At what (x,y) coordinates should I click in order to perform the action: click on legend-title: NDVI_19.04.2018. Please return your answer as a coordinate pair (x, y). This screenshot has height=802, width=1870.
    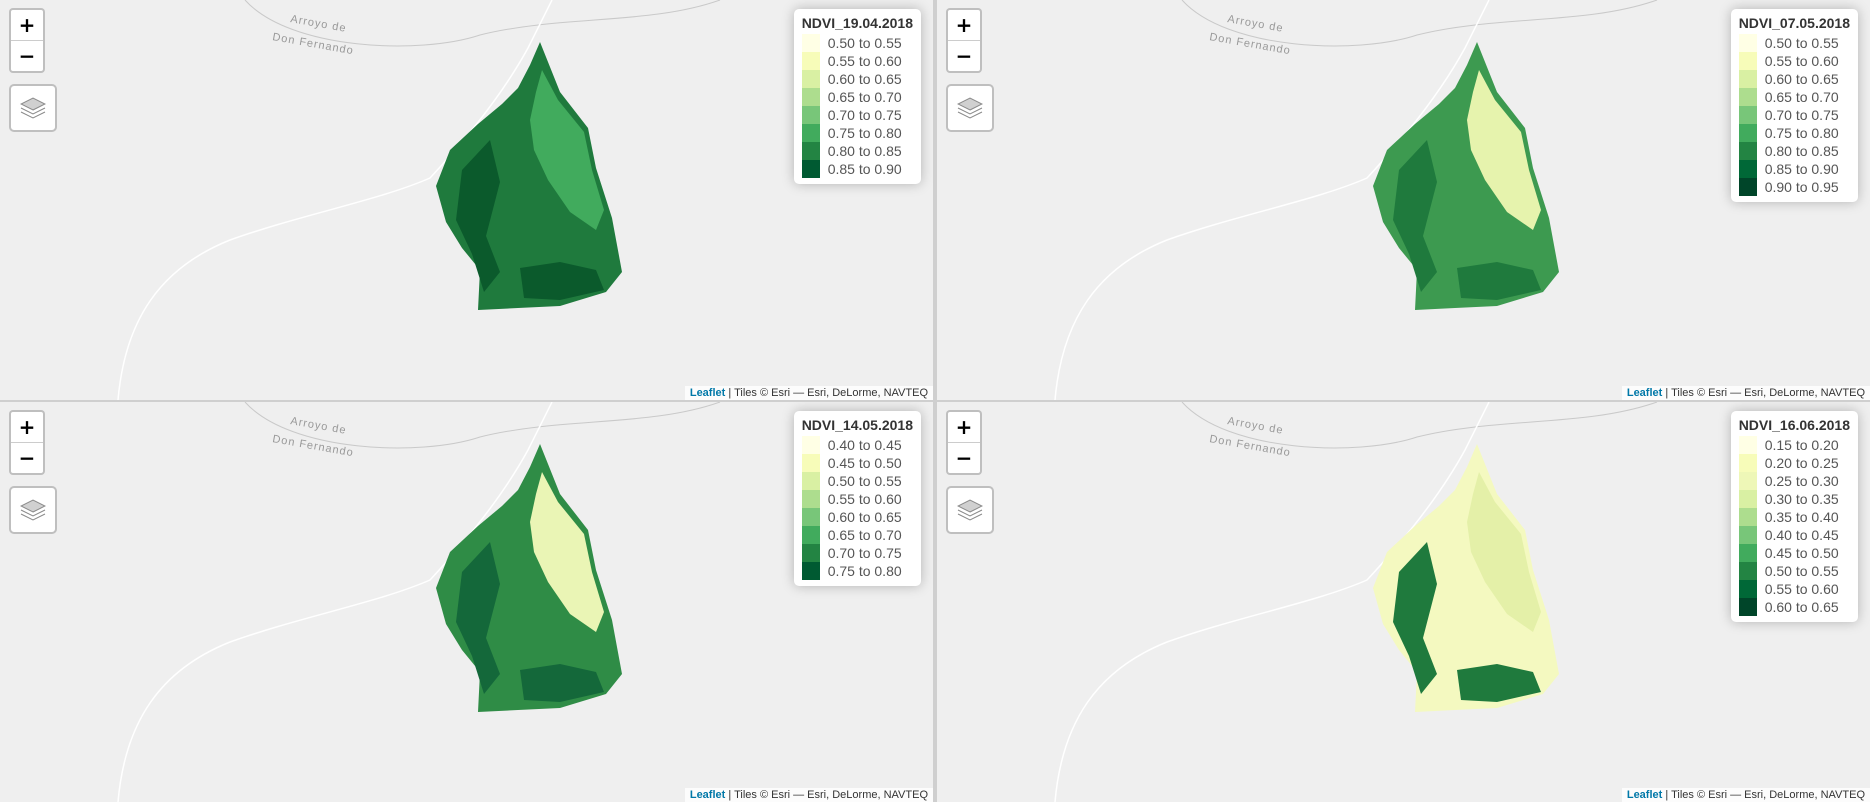
    Looking at the image, I should click on (857, 23).